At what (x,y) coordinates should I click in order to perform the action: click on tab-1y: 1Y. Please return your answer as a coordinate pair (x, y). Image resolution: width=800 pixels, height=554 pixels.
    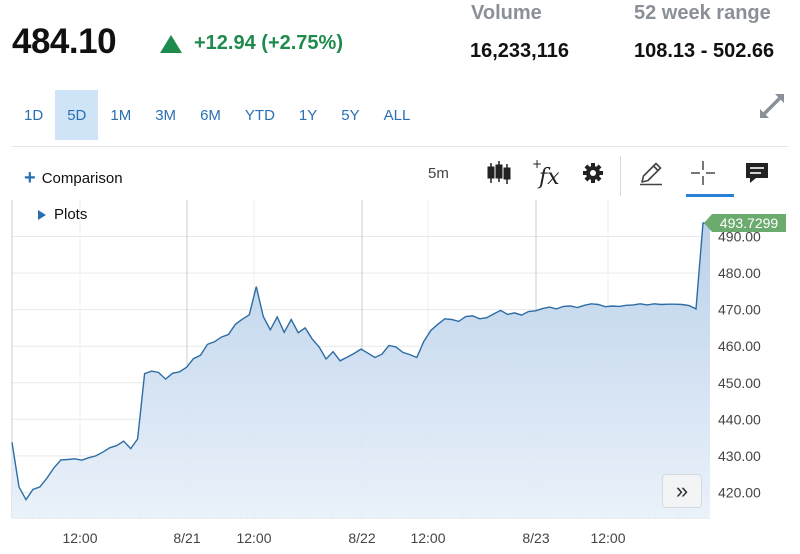
    Looking at the image, I should click on (308, 115).